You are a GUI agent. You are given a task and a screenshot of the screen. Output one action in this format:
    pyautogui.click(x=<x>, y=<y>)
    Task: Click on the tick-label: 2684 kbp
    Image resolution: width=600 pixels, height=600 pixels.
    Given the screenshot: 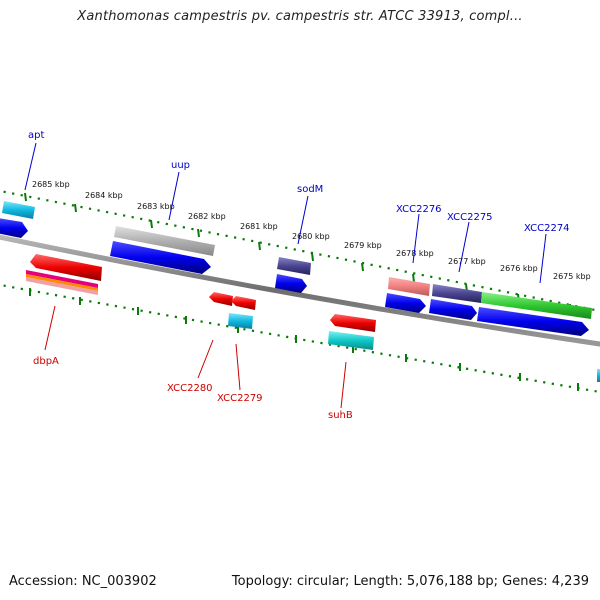 What is the action you would take?
    pyautogui.click(x=104, y=195)
    